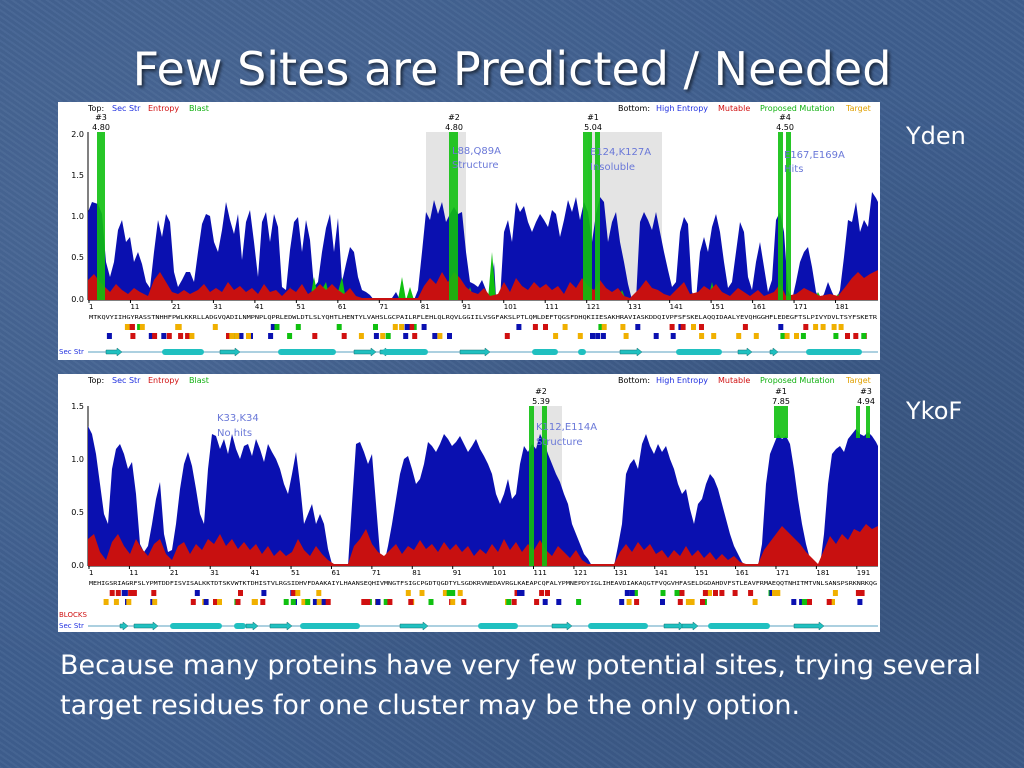 The image size is (1024, 768). What do you see at coordinates (800, 307) in the screenshot?
I see `x-tick-label: 171` at bounding box center [800, 307].